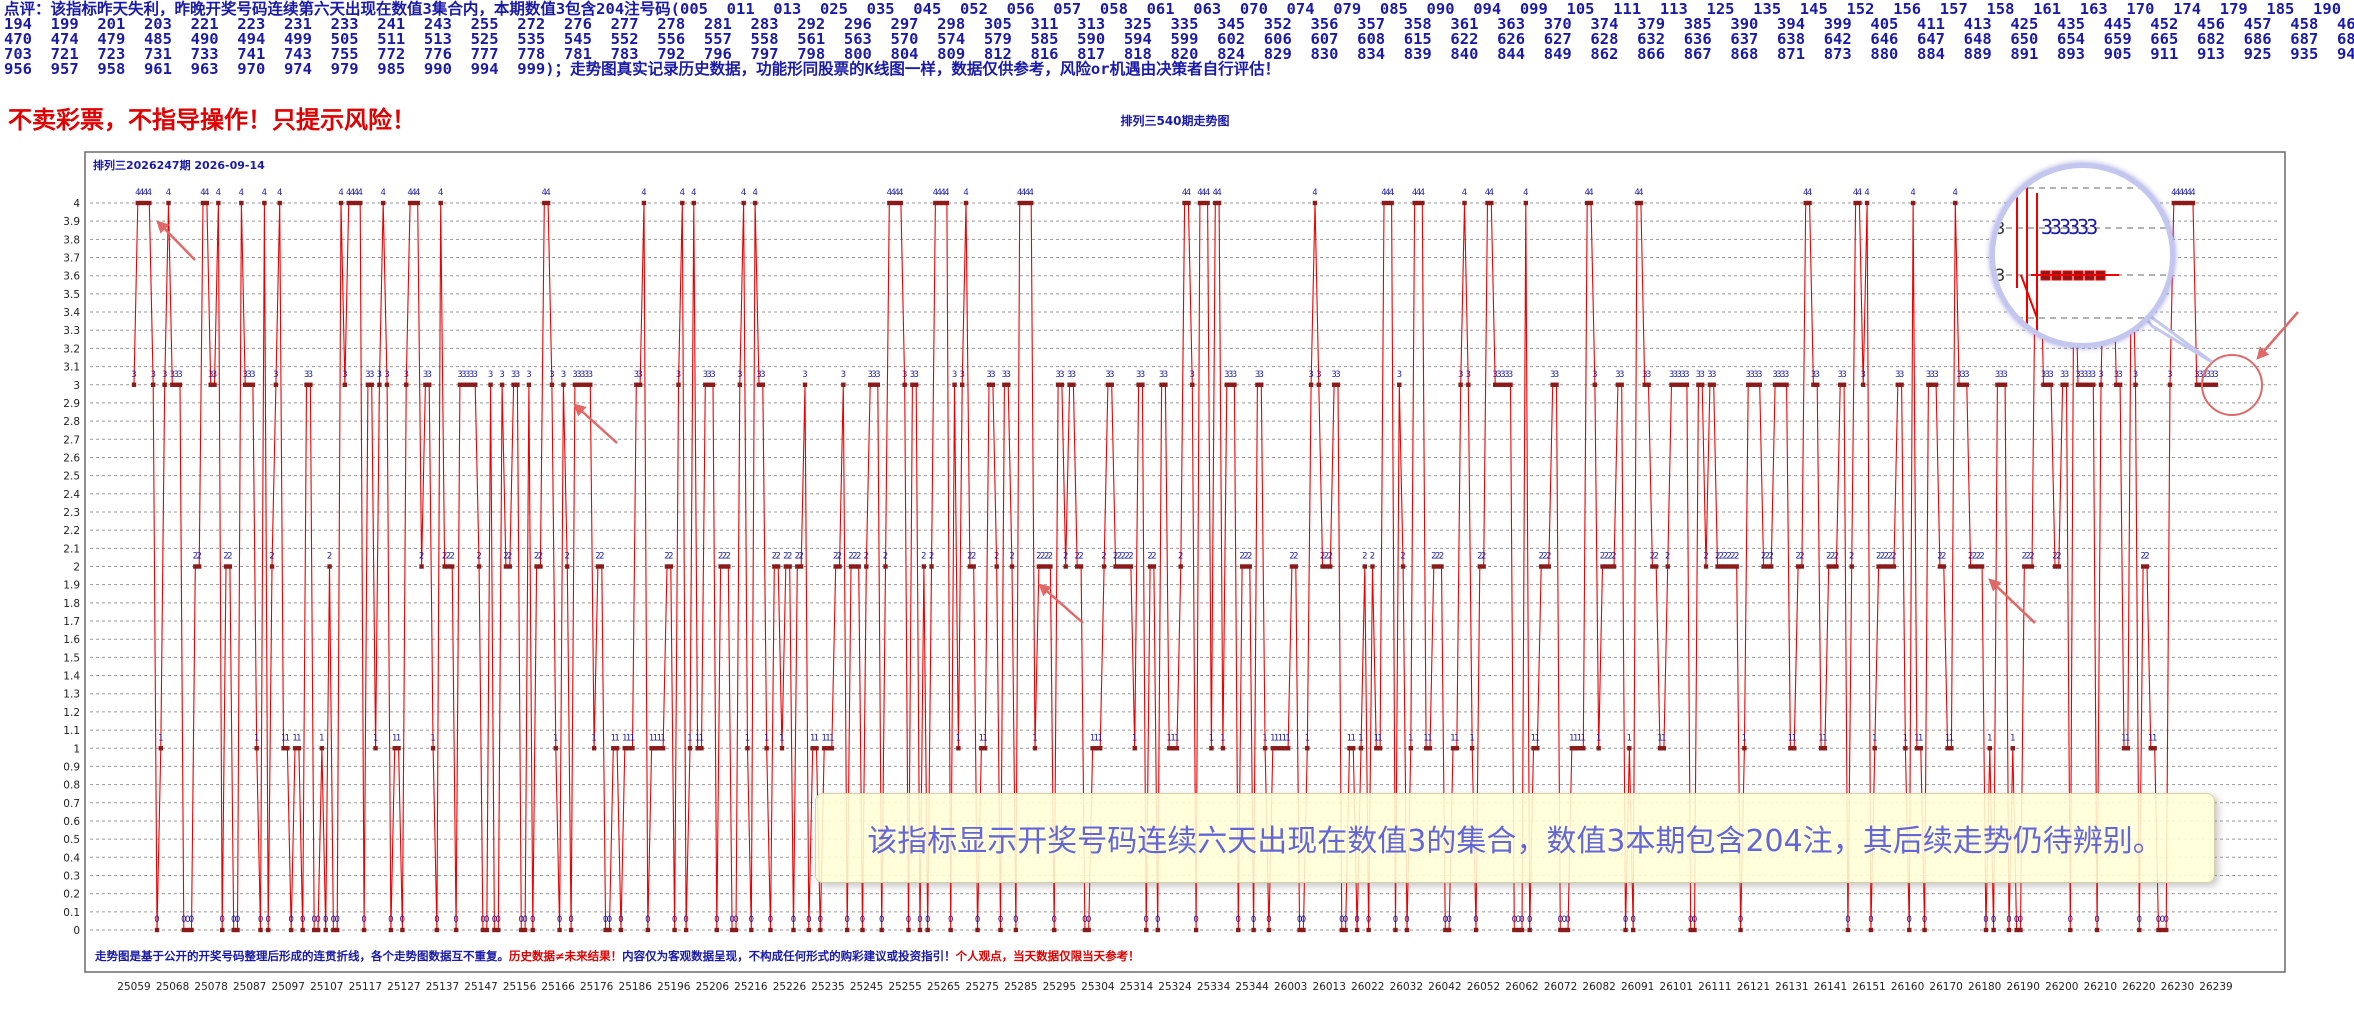  What do you see at coordinates (1753, 987) in the screenshot?
I see `x-tick-label: 26121` at bounding box center [1753, 987].